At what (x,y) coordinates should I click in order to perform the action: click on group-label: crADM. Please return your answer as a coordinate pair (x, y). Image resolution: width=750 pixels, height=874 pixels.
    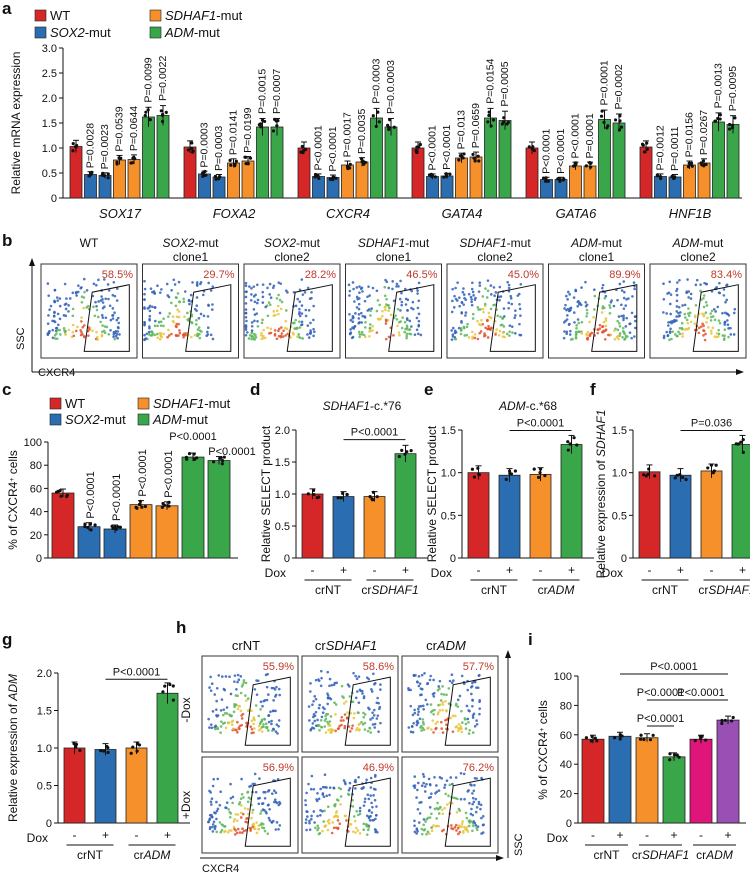
    Looking at the image, I should click on (556, 590).